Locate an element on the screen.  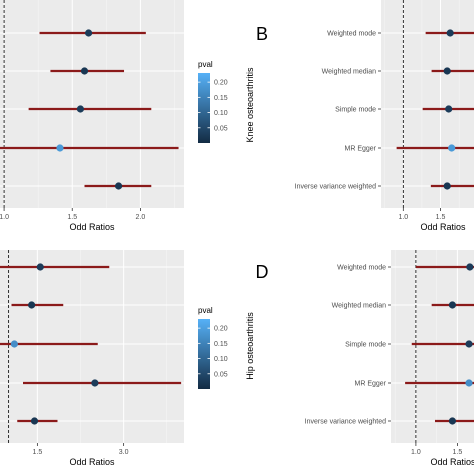
x-tick-label: 3.0 is located at coordinates (124, 452).